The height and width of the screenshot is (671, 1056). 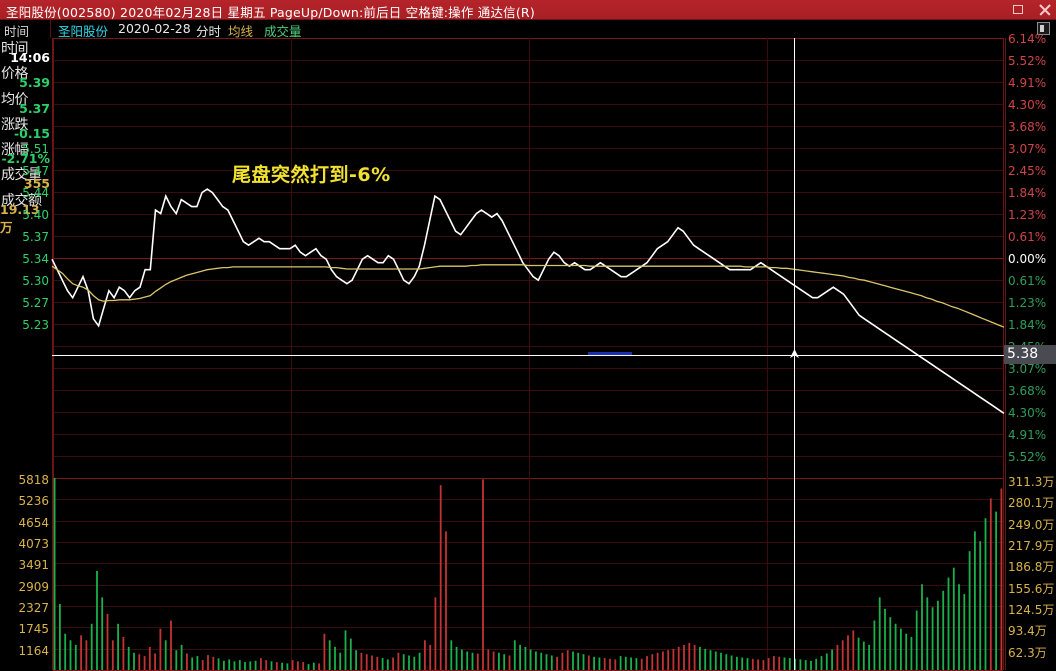 I want to click on axis-tick-volume-left: 5818, so click(x=33, y=480).